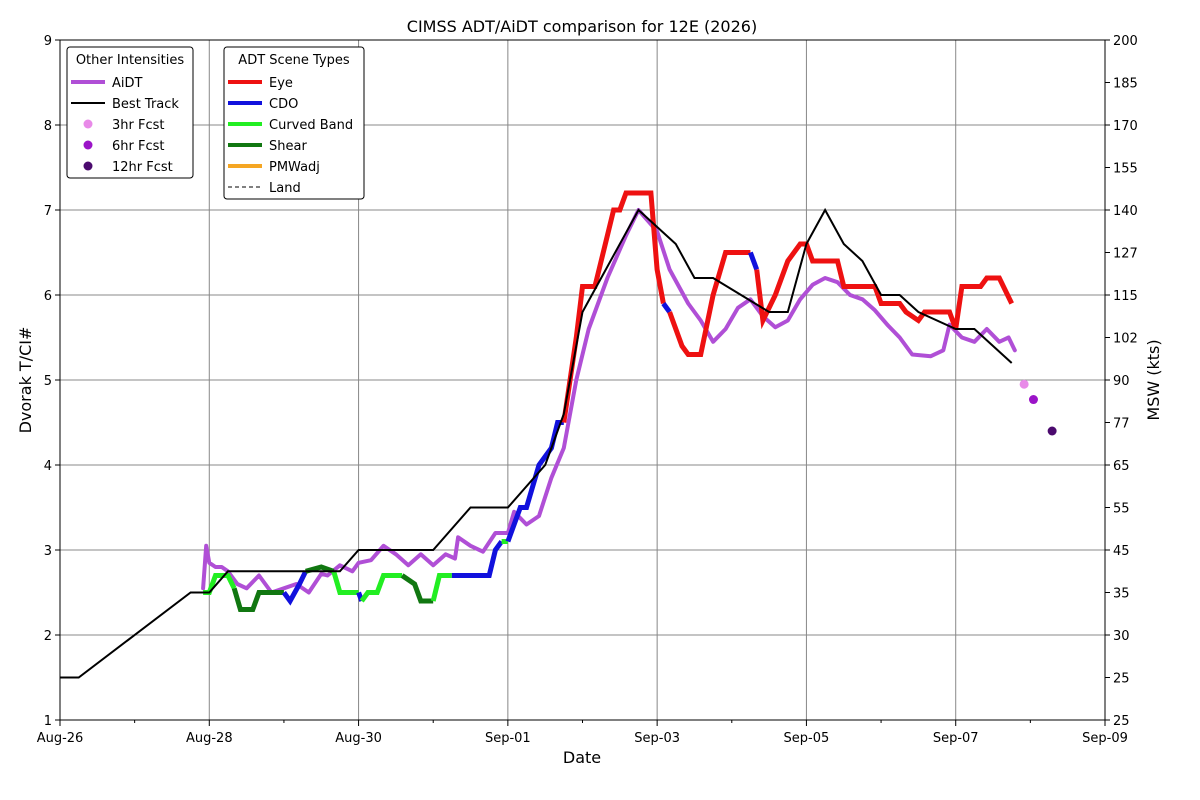  I want to click on y2-tick-label: 35, so click(1121, 594).